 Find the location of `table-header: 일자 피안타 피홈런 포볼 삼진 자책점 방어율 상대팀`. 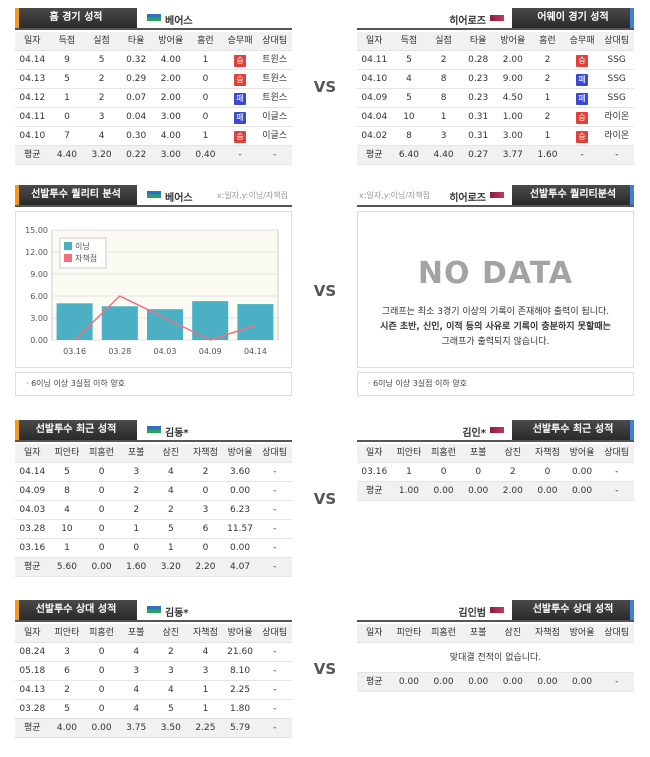

table-header: 일자 피안타 피홈런 포볼 삼진 자책점 방어율 상대팀 is located at coordinates (495, 453).